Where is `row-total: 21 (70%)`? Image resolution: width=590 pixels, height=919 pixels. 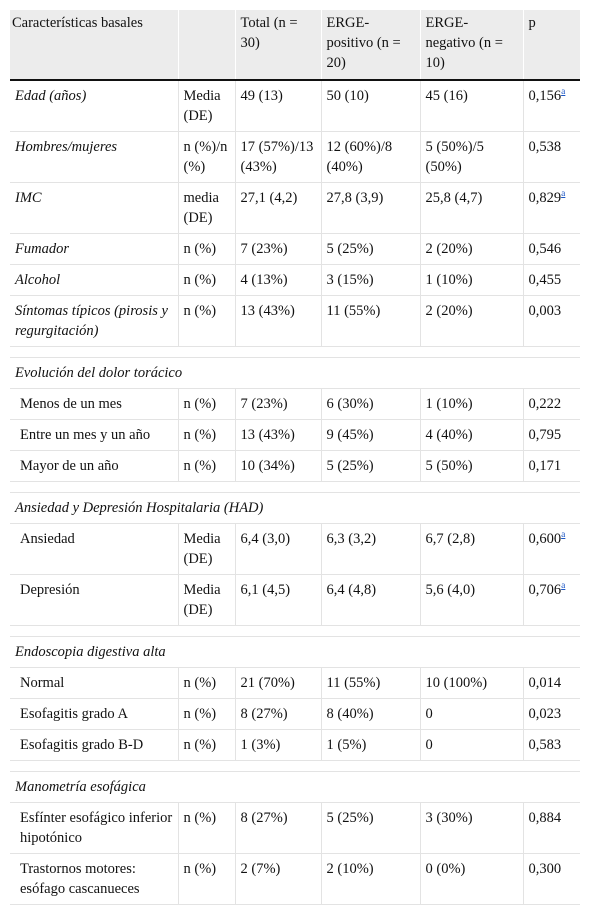 row-total: 21 (70%) is located at coordinates (277, 683).